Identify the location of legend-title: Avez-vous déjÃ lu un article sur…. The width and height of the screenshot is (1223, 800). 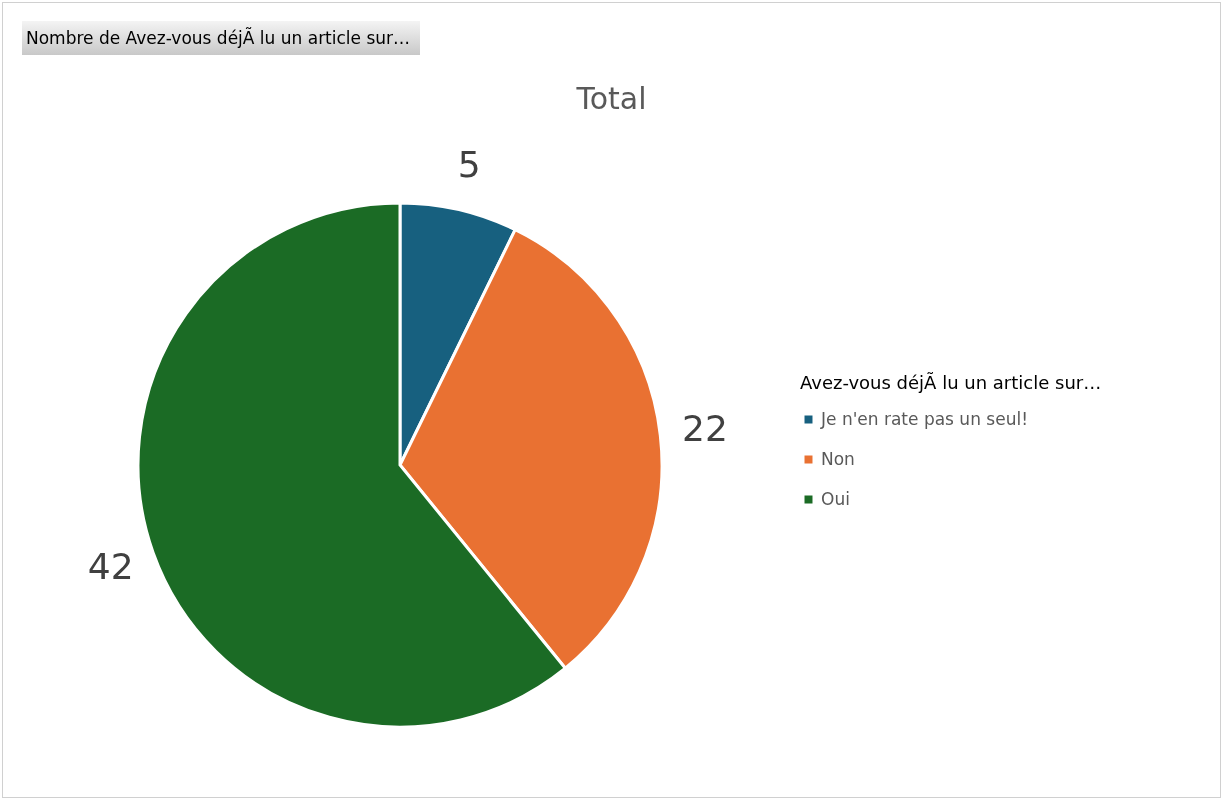
(951, 382).